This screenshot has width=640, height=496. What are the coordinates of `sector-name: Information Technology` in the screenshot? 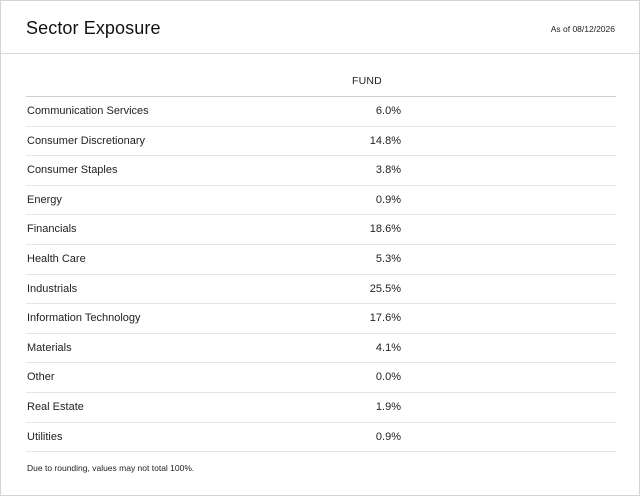 It's located at (84, 318).